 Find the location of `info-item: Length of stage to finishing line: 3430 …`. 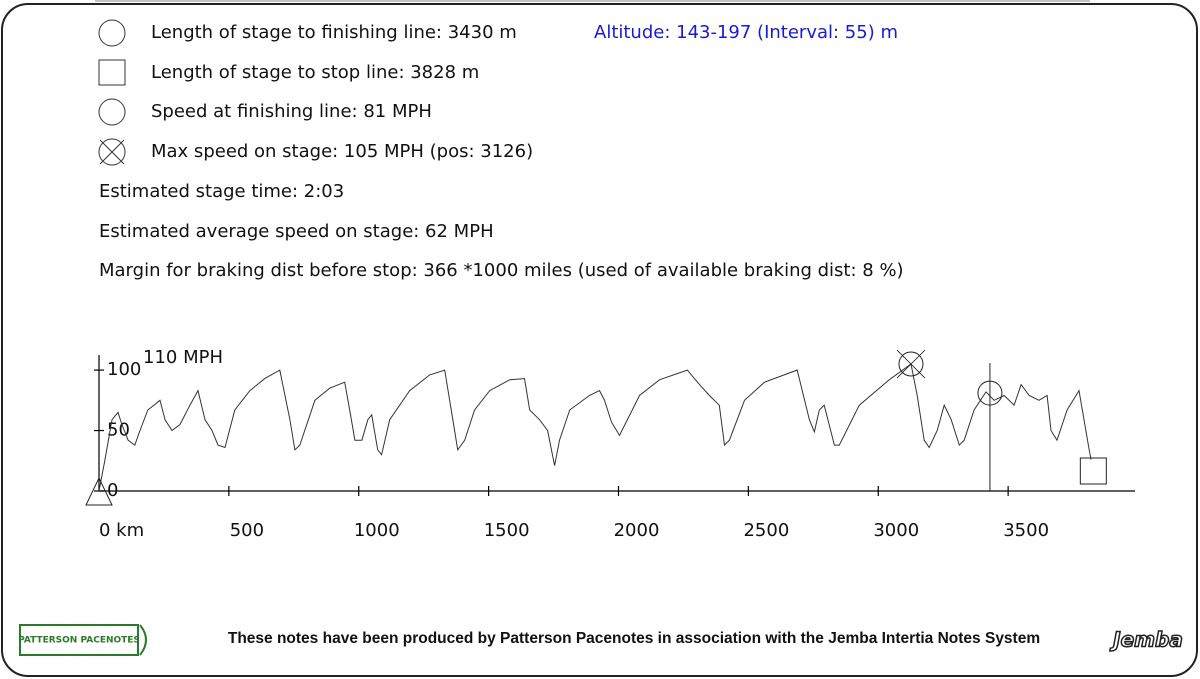

info-item: Length of stage to finishing line: 3430 … is located at coordinates (334, 32).